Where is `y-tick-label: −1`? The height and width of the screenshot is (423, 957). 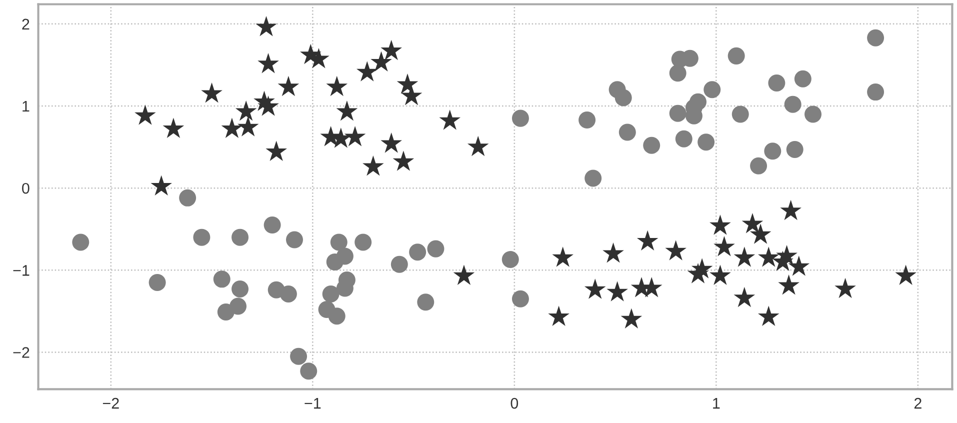
y-tick-label: −1 is located at coordinates (21, 270).